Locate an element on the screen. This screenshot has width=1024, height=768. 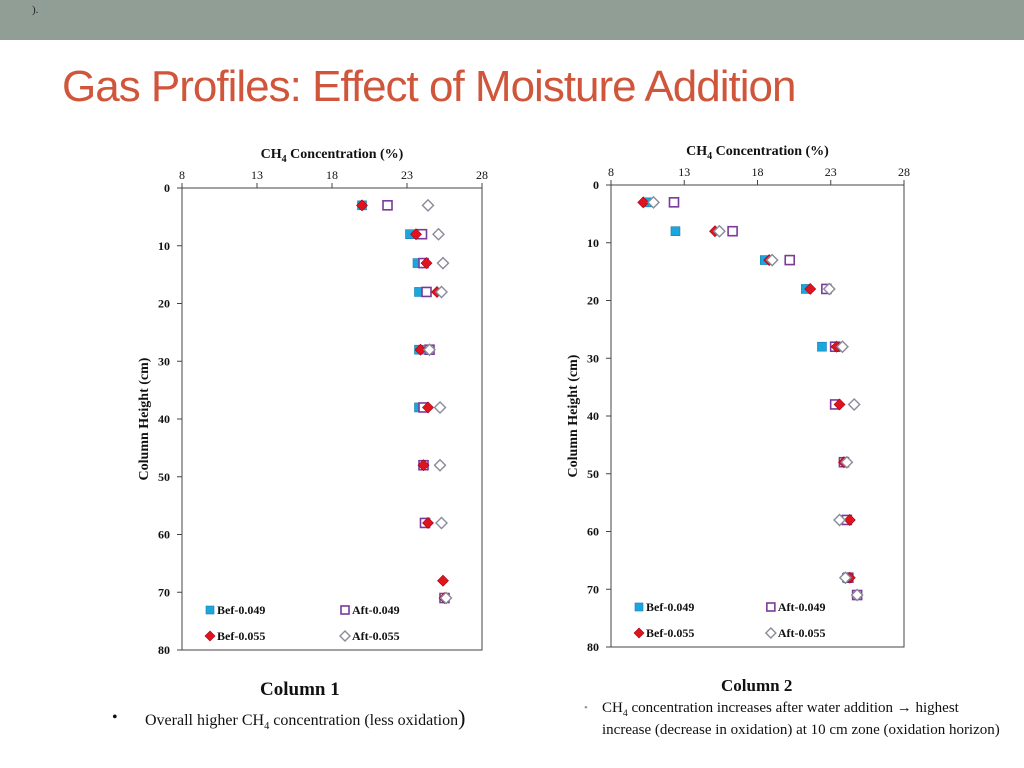
banner-note: ). is located at coordinates (35, 10).